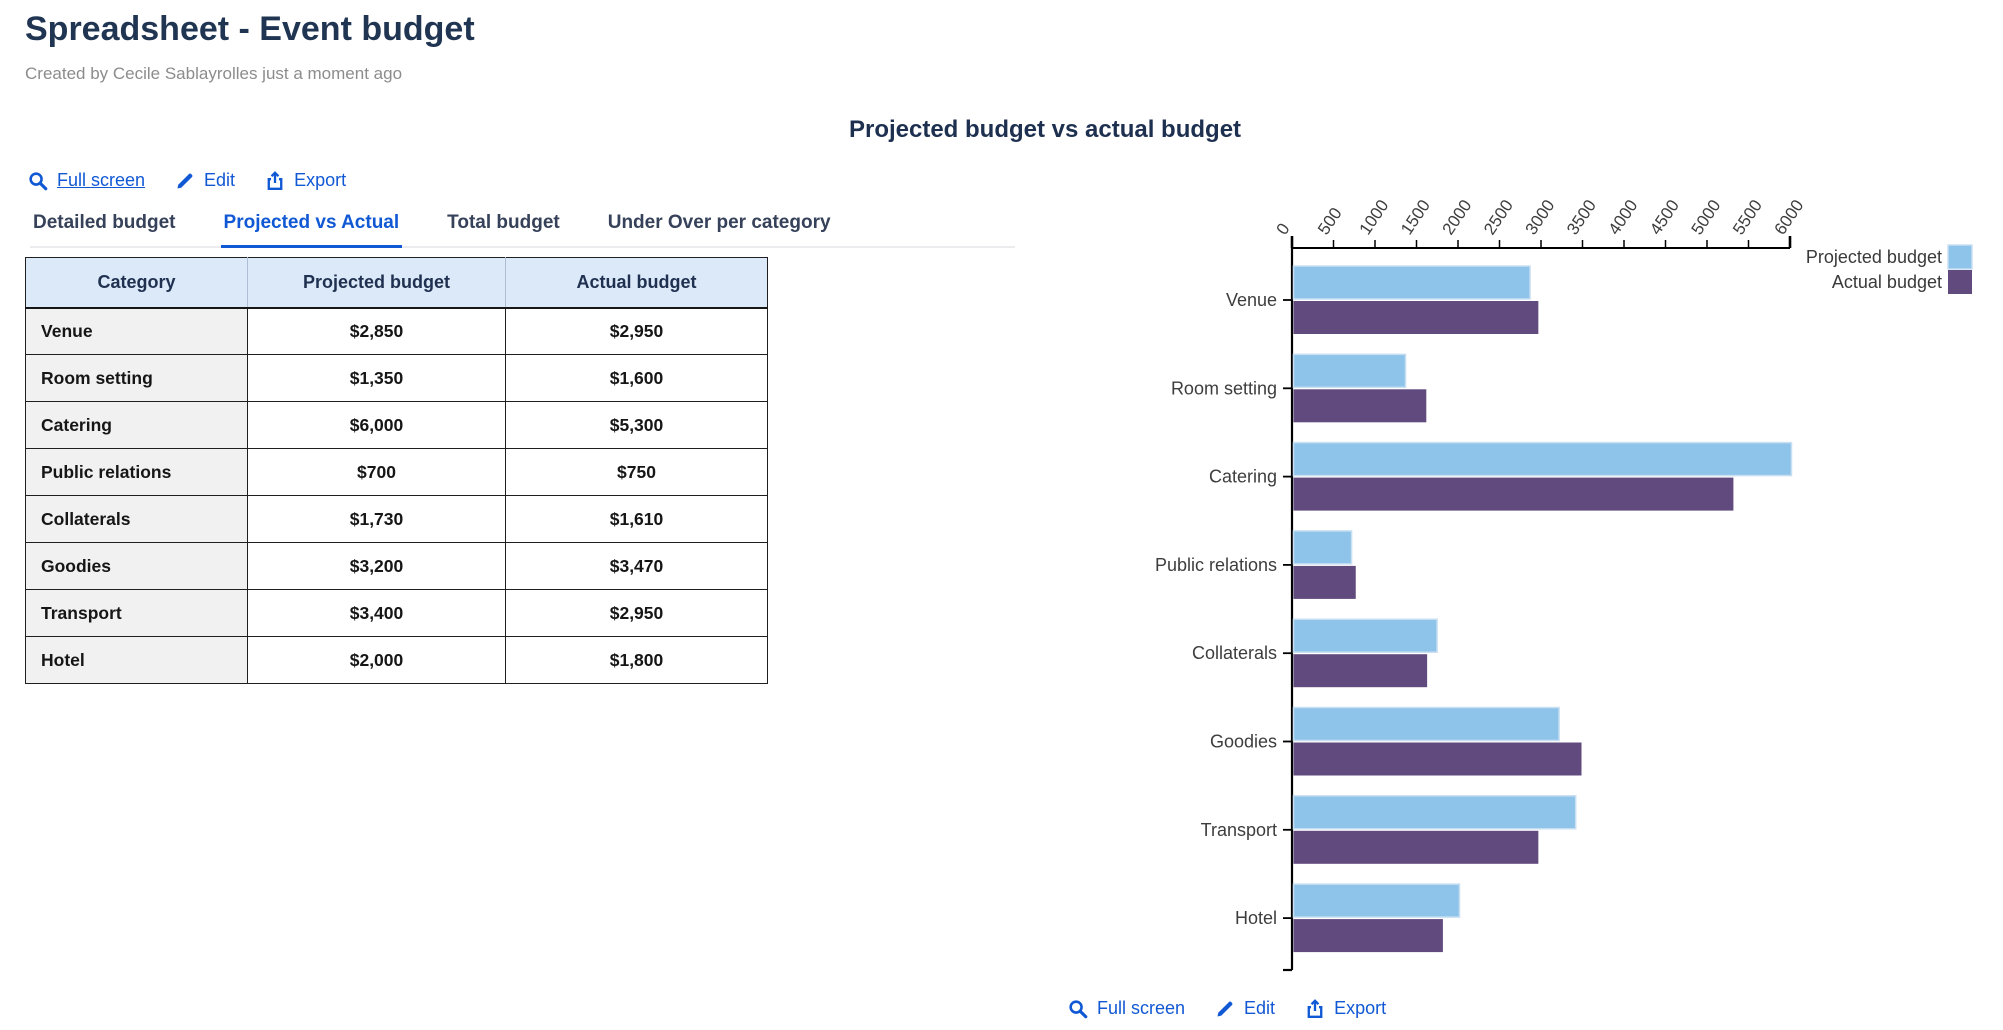 This screenshot has width=2003, height=1030. I want to click on page-title: Spreadsheet - Event budget, so click(250, 29).